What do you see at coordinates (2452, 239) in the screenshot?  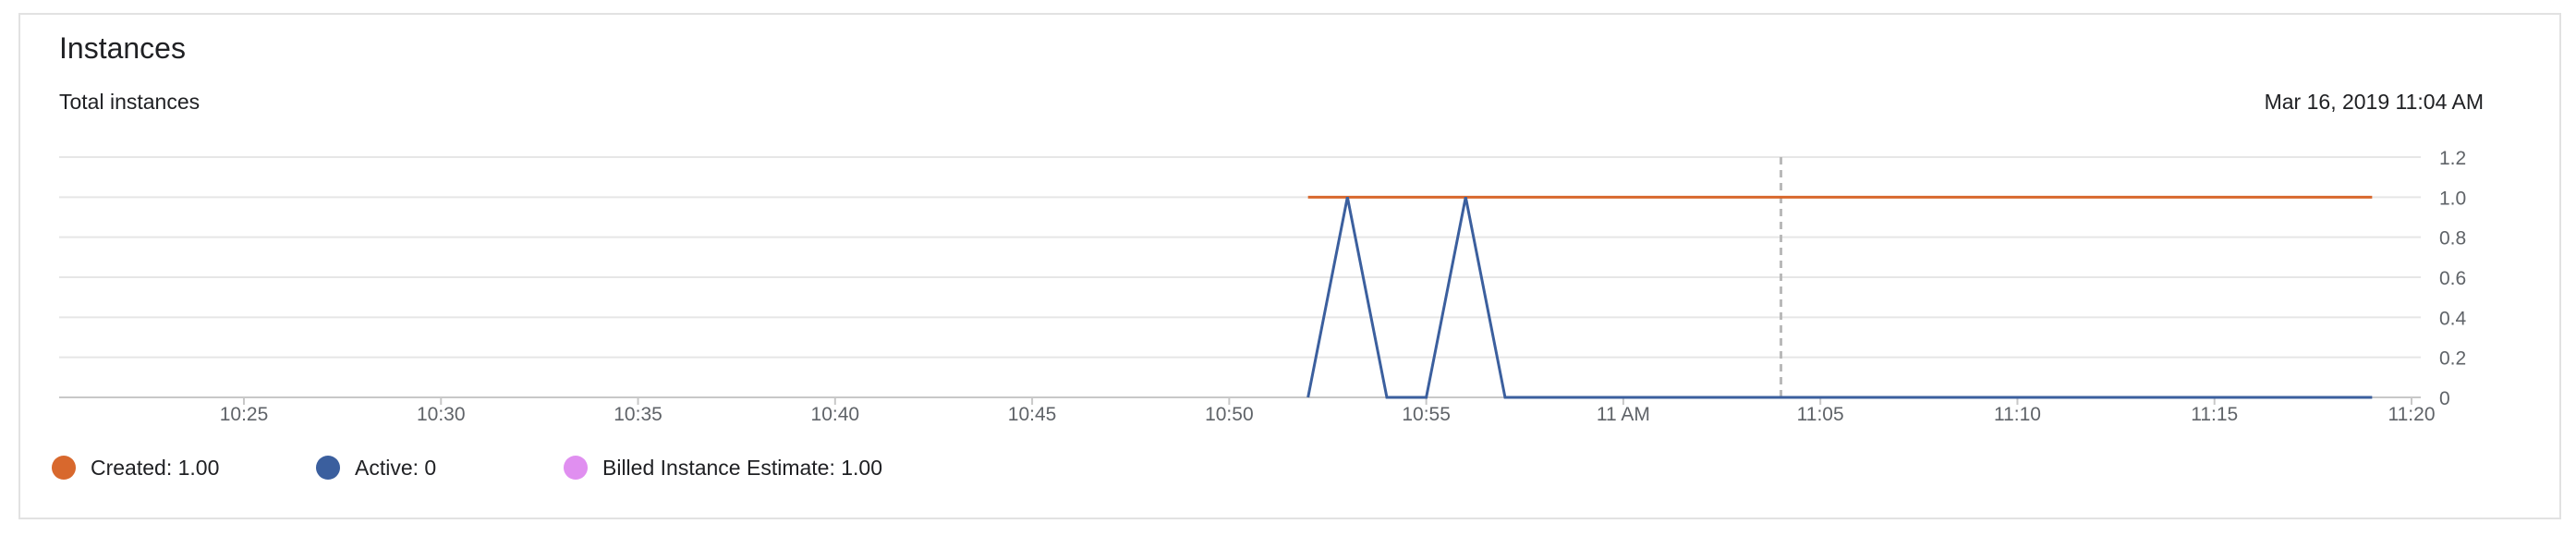 I see `y-tick-label: 0.8` at bounding box center [2452, 239].